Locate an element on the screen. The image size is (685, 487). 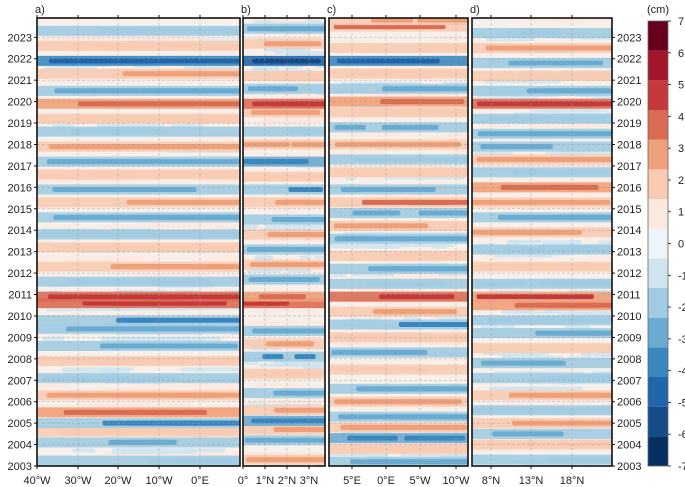
y-tick-label-left: 2013 is located at coordinates (20, 253).